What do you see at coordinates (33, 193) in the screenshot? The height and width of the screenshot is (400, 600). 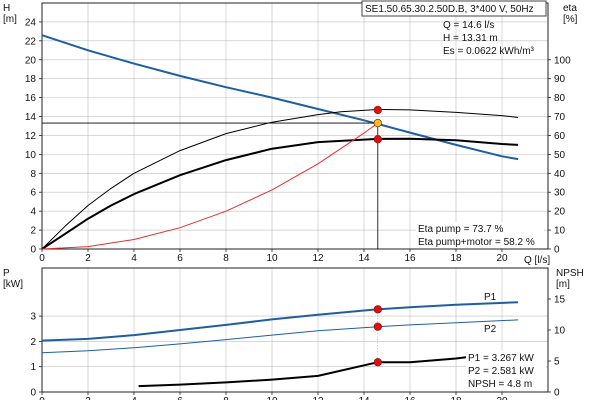 I see `top-y-left-tick-label: 6` at bounding box center [33, 193].